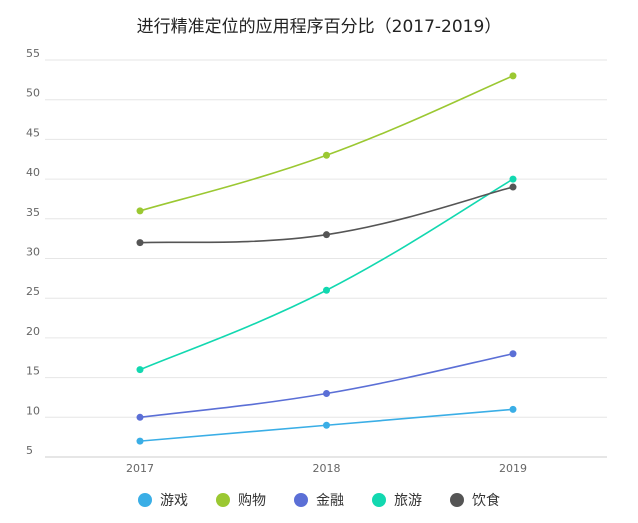 The image size is (638, 523). Describe the element at coordinates (319, 27) in the screenshot. I see `chart-title: 进行精准定位的应用程序百分比（2017-2019）` at that location.